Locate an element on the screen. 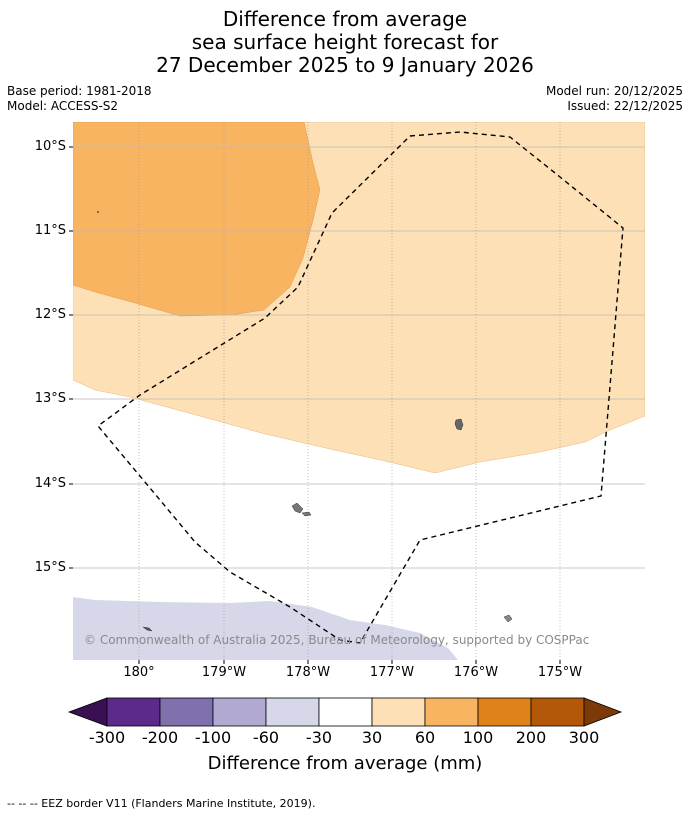 Image resolution: width=690 pixels, height=816 pixels. title-line-1: Difference from average is located at coordinates (345, 19).